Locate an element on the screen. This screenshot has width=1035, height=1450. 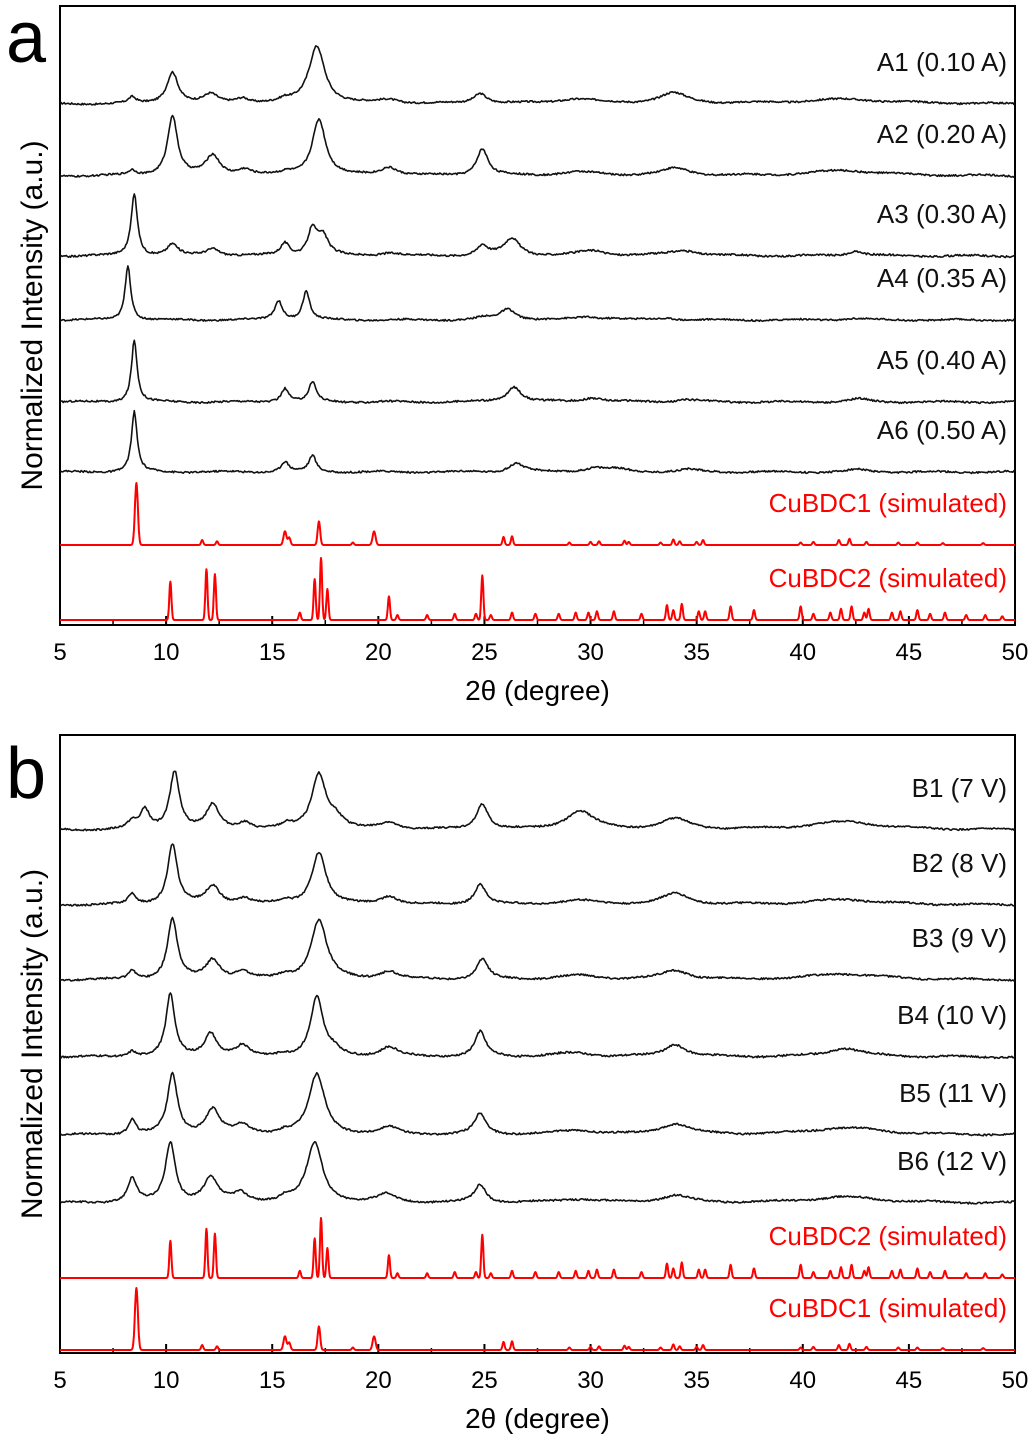
panel-letter: b is located at coordinates (26, 774).